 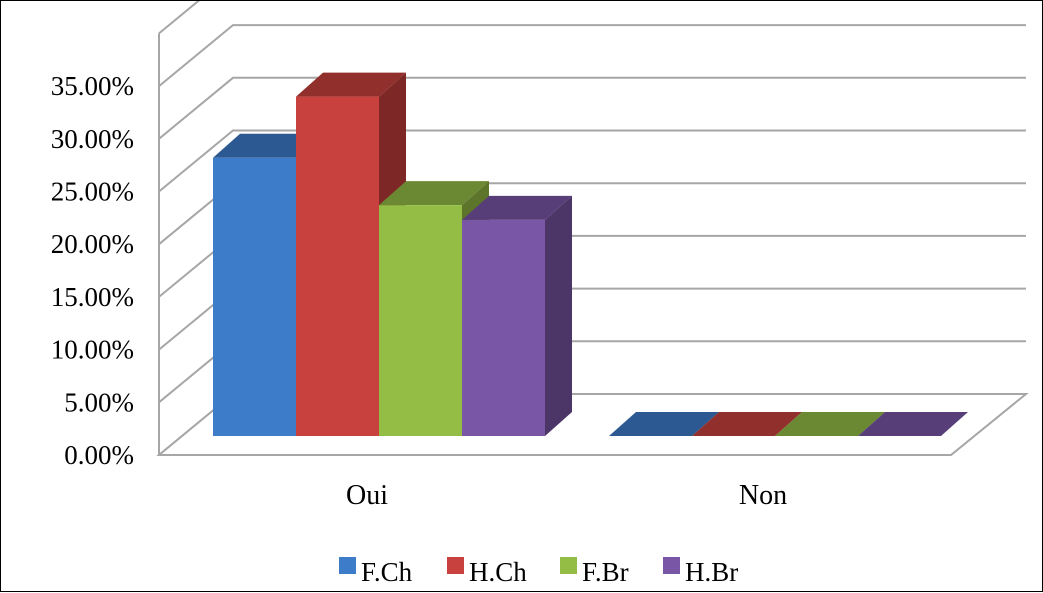 What do you see at coordinates (538, 572) in the screenshot?
I see `chart-legend: F.Ch H.Ch F.Br H.Br` at bounding box center [538, 572].